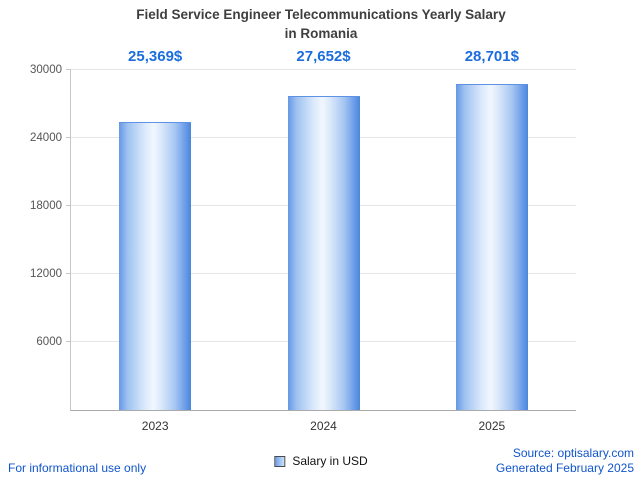 Image resolution: width=642 pixels, height=482 pixels. Describe the element at coordinates (46, 70) in the screenshot. I see `y-axis-label: 30000` at that location.